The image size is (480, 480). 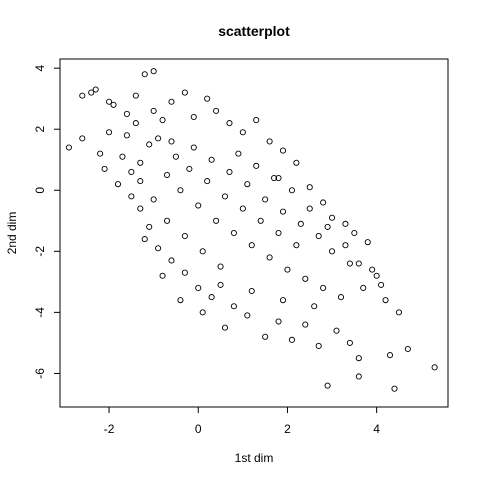 I want to click on x-axis: -2 0 2 4, so click(x=242, y=421).